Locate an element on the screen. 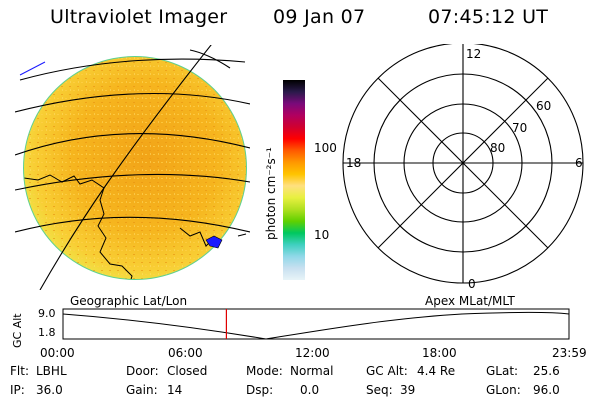 The height and width of the screenshot is (400, 600). time-label: 07:45:12 UT is located at coordinates (488, 17).